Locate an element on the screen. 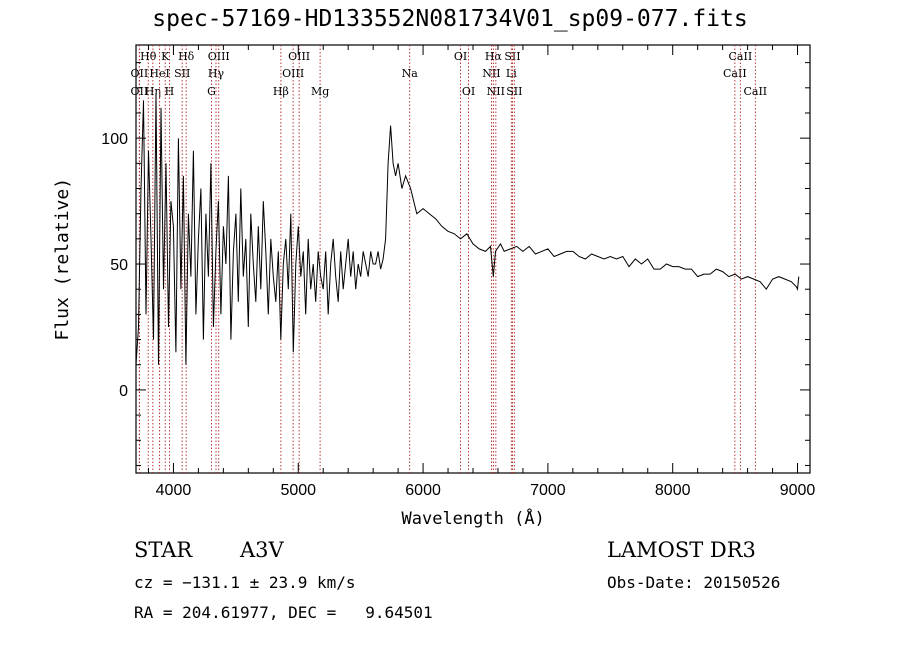 This screenshot has height=649, width=900. observation-date: Obs-Date: 20150526 is located at coordinates (694, 582).